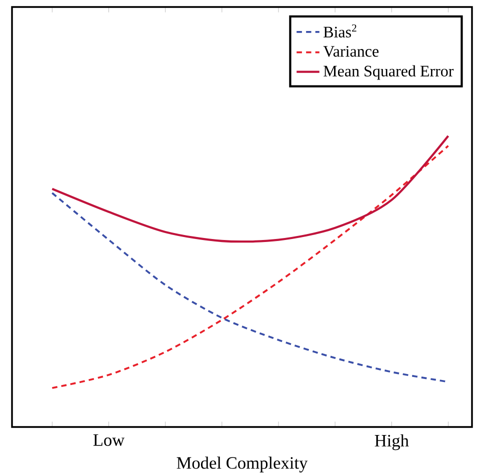 The image size is (477, 473). What do you see at coordinates (351, 51) in the screenshot?
I see `legend-label: Variance` at bounding box center [351, 51].